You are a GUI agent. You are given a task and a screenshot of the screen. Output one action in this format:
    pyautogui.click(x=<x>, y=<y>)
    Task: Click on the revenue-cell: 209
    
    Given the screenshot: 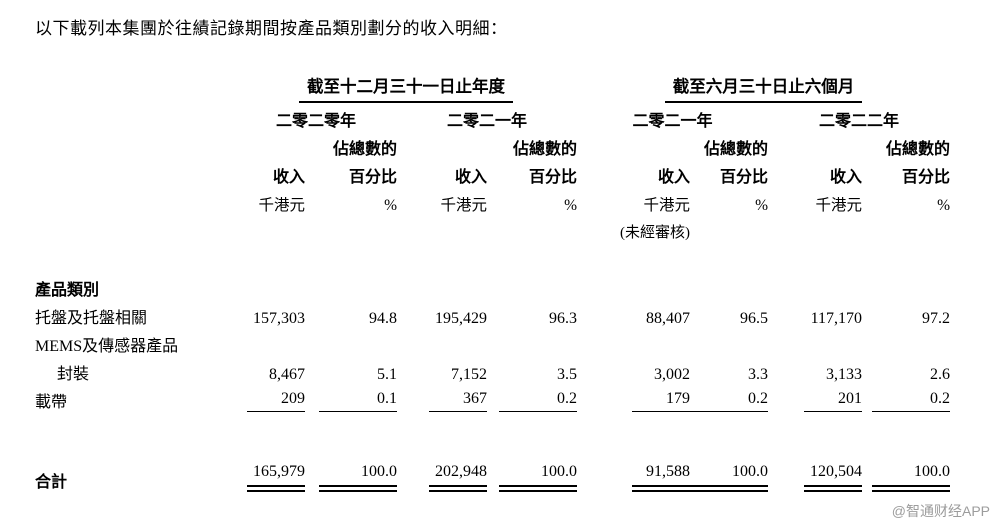 What is the action you would take?
    pyautogui.click(x=270, y=398)
    